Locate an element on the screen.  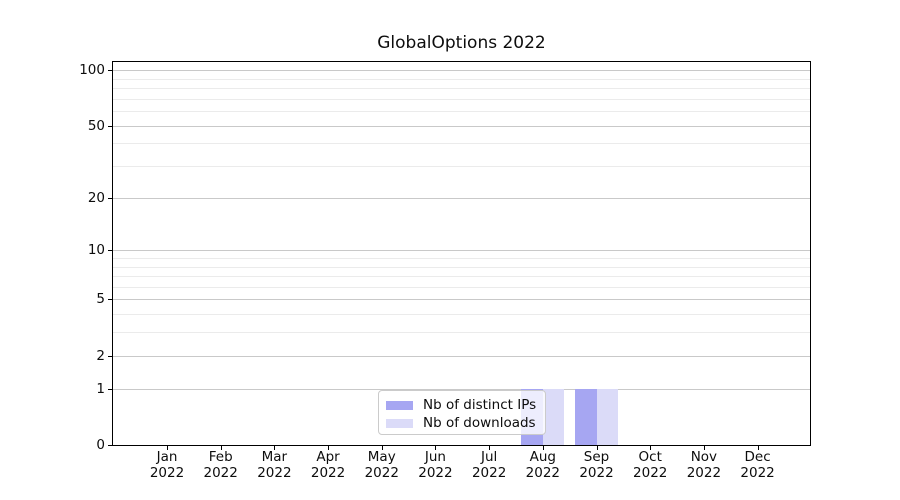
x-tick-apr is located at coordinates (329, 447).